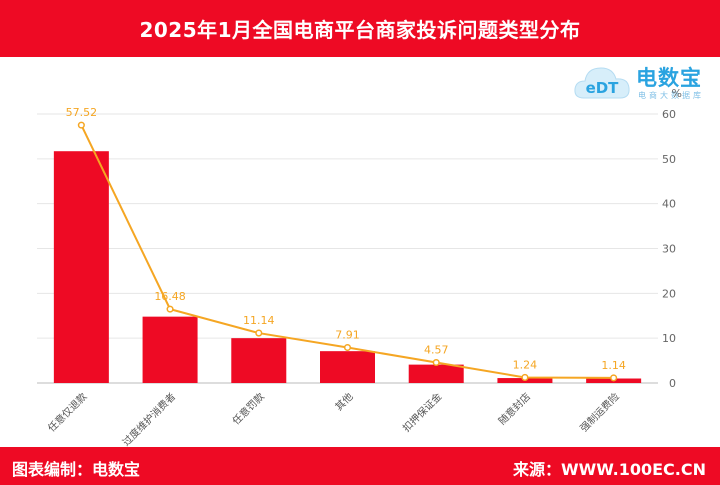 The height and width of the screenshot is (485, 720). Describe the element at coordinates (347, 335) in the screenshot. I see `data-label: 7.91` at that location.